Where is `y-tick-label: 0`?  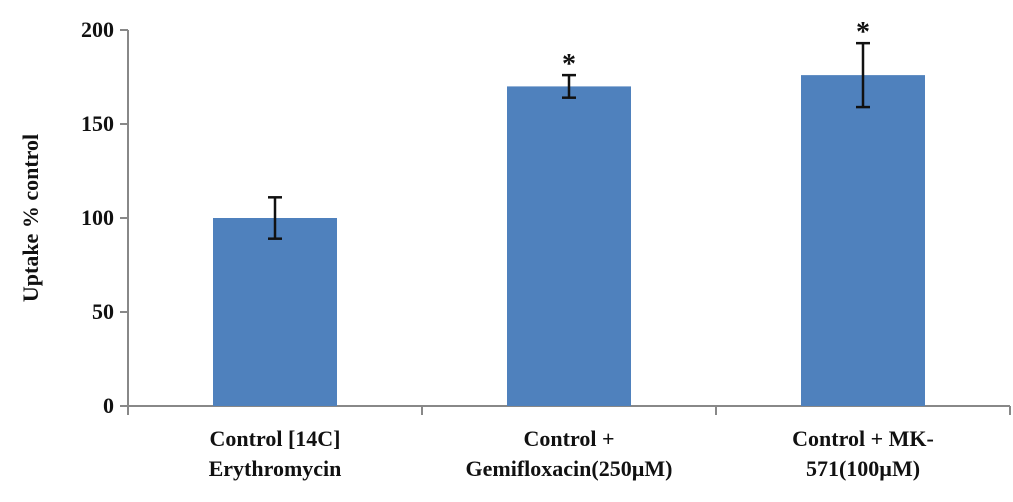
y-tick-label: 0 is located at coordinates (108, 405).